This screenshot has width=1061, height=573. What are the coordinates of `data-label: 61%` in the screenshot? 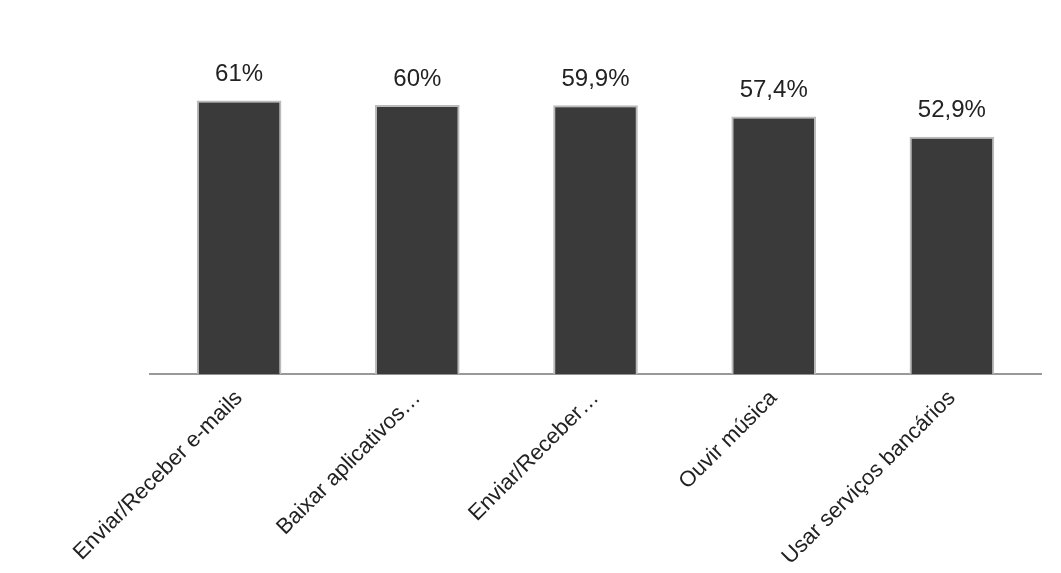 It's located at (239, 73).